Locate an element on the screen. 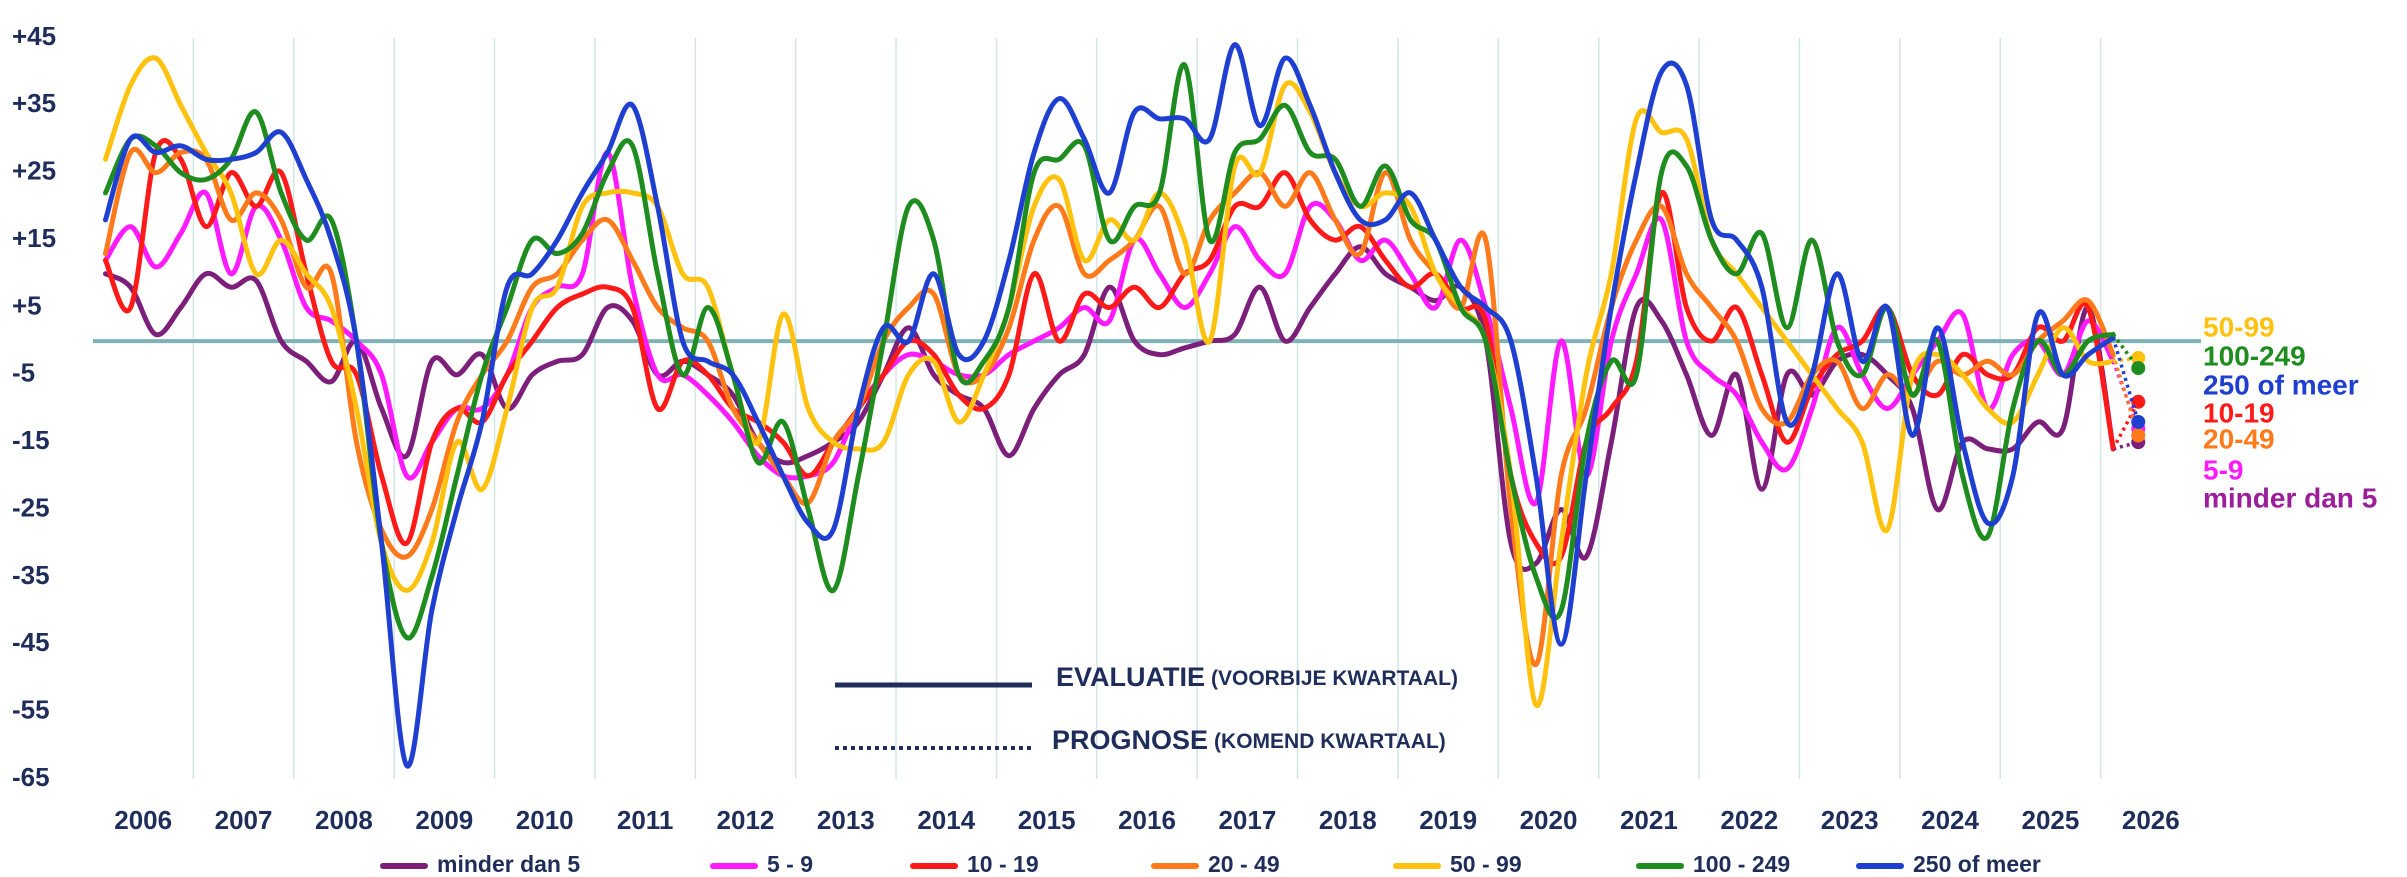 This screenshot has height=877, width=2407. x-tick-label: 2011 is located at coordinates (645, 820).